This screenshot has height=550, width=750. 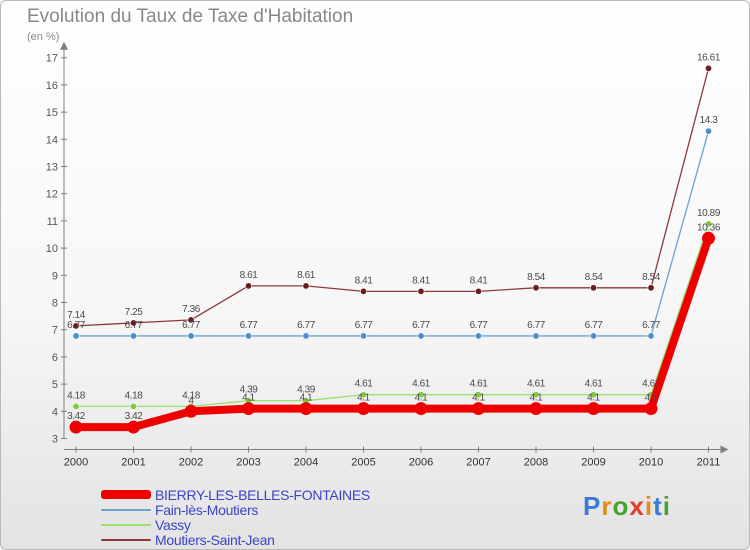 What do you see at coordinates (126, 524) in the screenshot?
I see `legend-swatch-vassy` at bounding box center [126, 524].